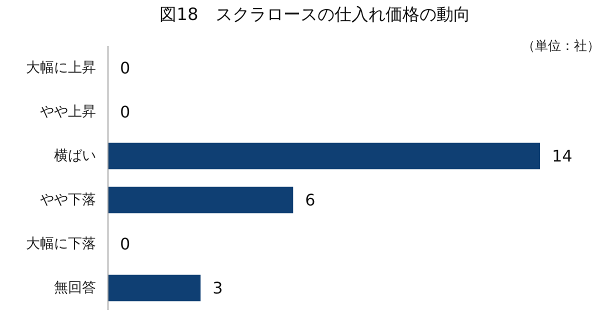  What do you see at coordinates (68, 112) in the screenshot?
I see `y-tick-label: やや上昇` at bounding box center [68, 112].